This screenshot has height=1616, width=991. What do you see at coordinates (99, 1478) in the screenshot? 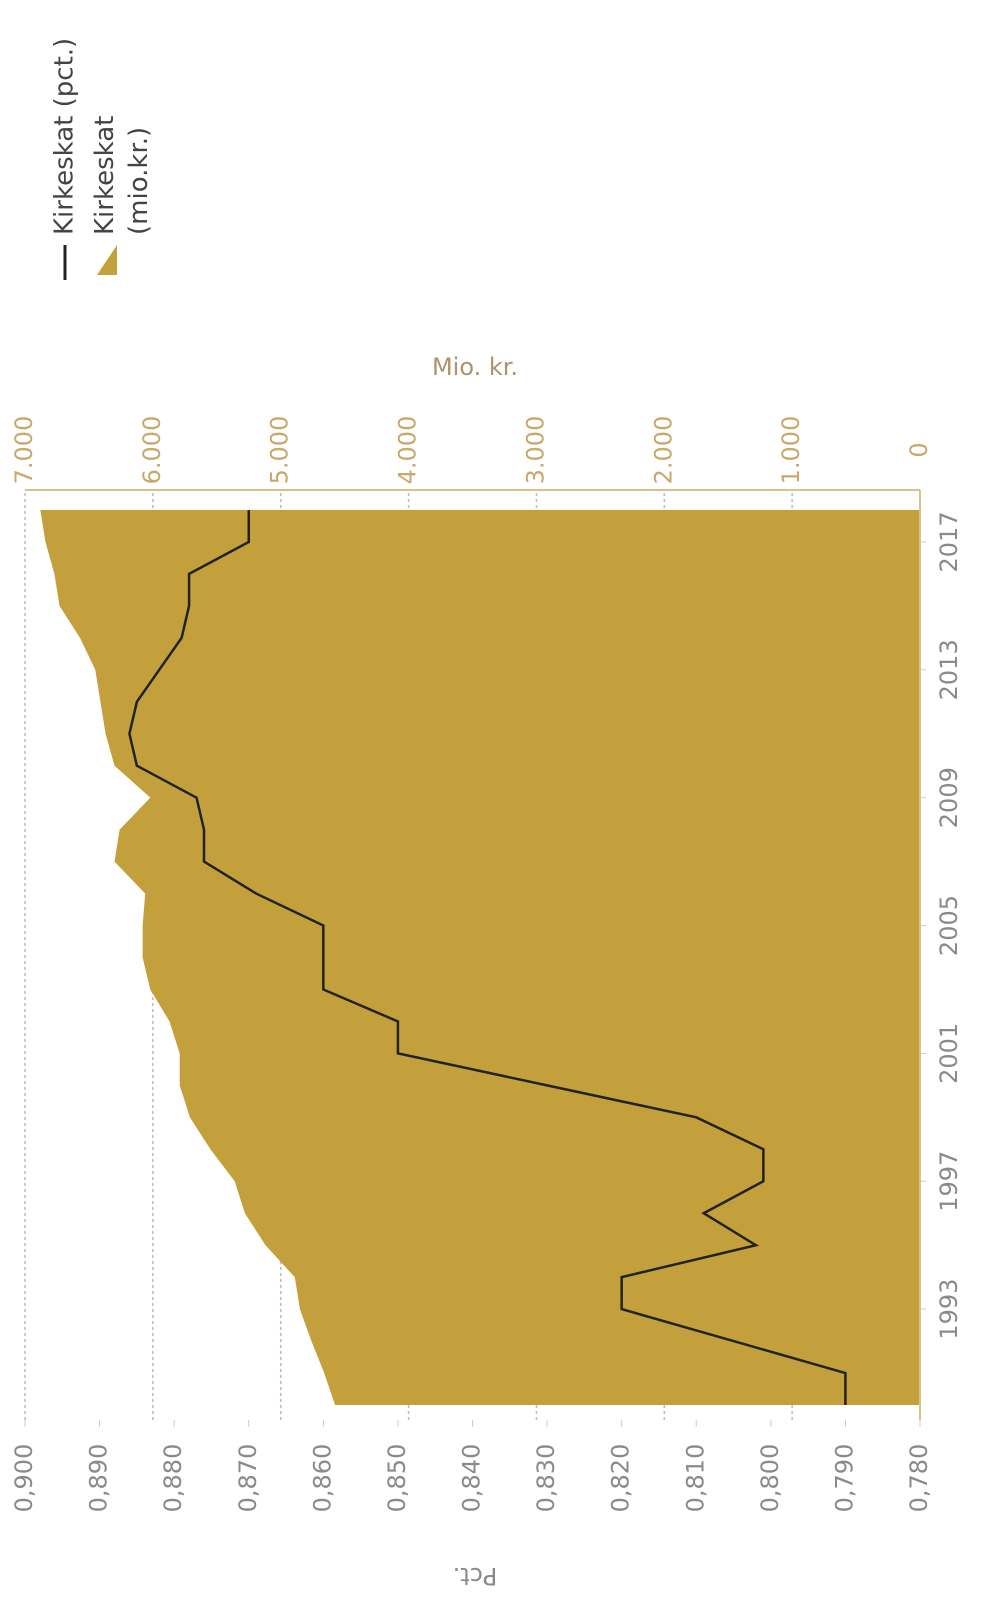
I see `y-tick-label: 0,890` at bounding box center [99, 1478].